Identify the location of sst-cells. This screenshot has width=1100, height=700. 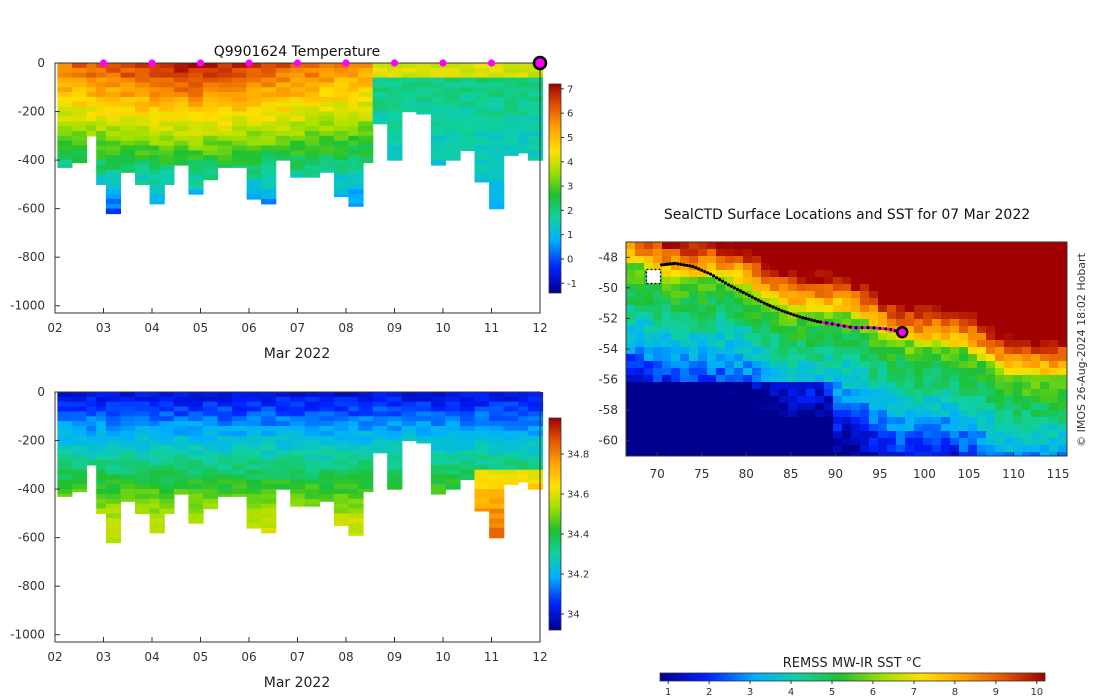
(847, 349).